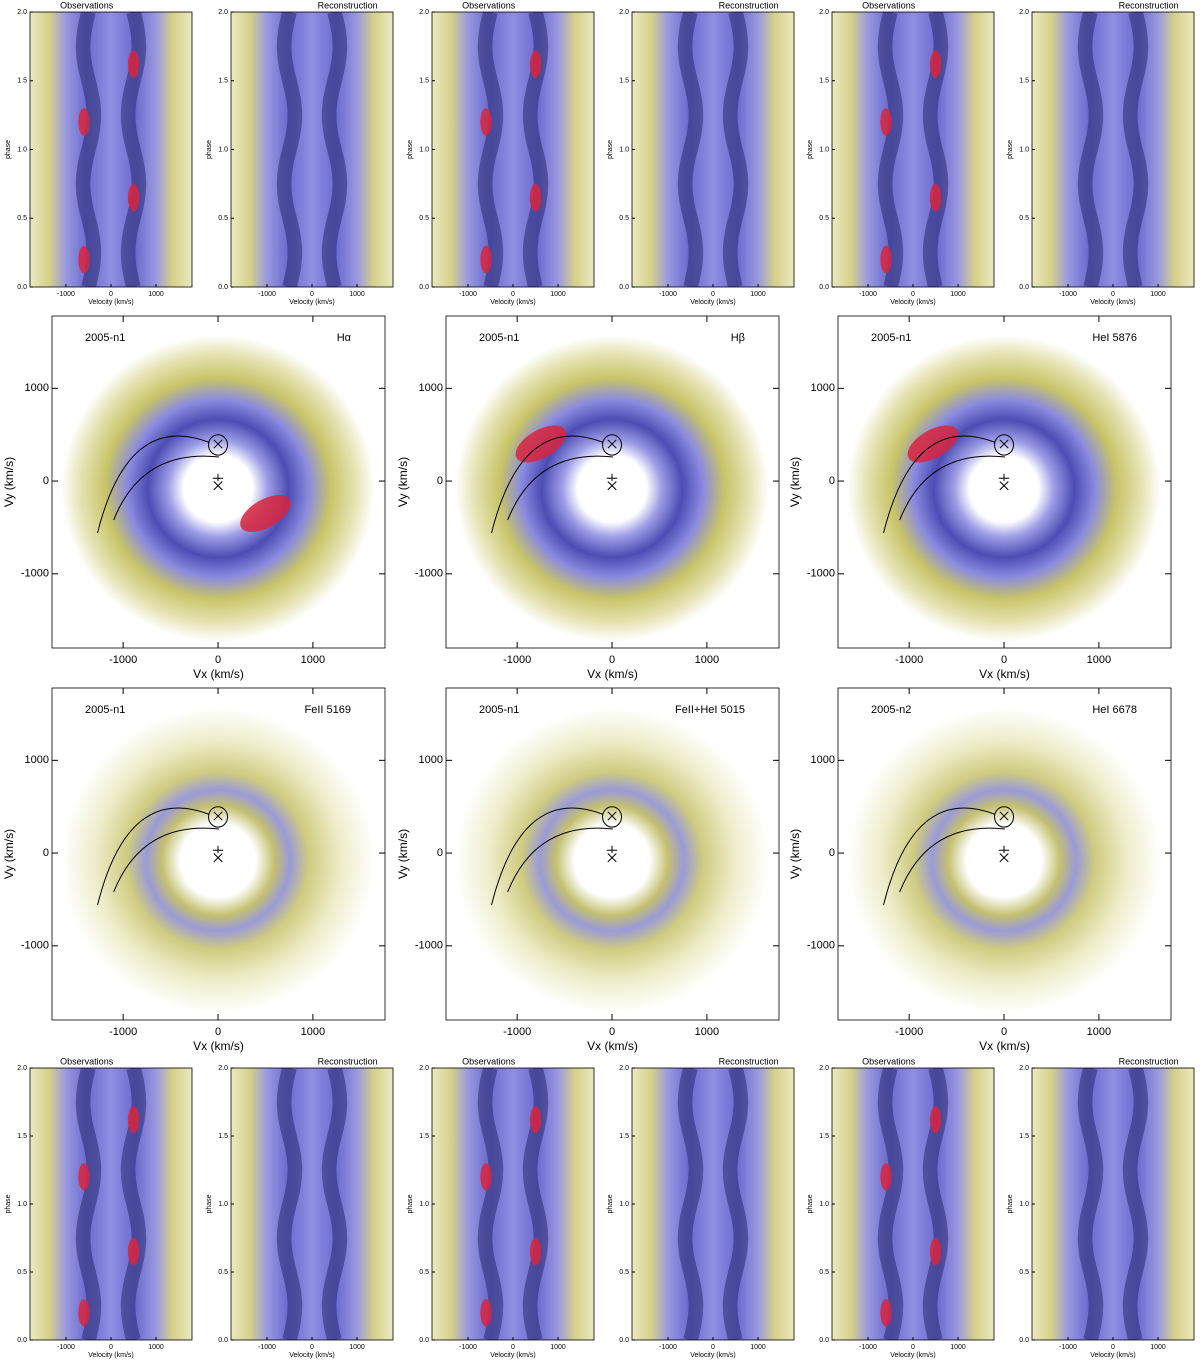 The width and height of the screenshot is (1200, 1364). Describe the element at coordinates (1149, 1061) in the screenshot. I see `panel-title: Reconstruction` at that location.